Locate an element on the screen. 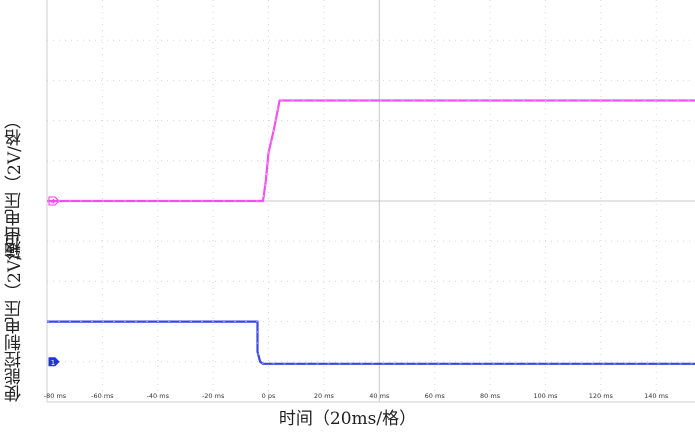  y-label-enable-voltage: 使能控制电压（2V/格） is located at coordinates (15, 311).